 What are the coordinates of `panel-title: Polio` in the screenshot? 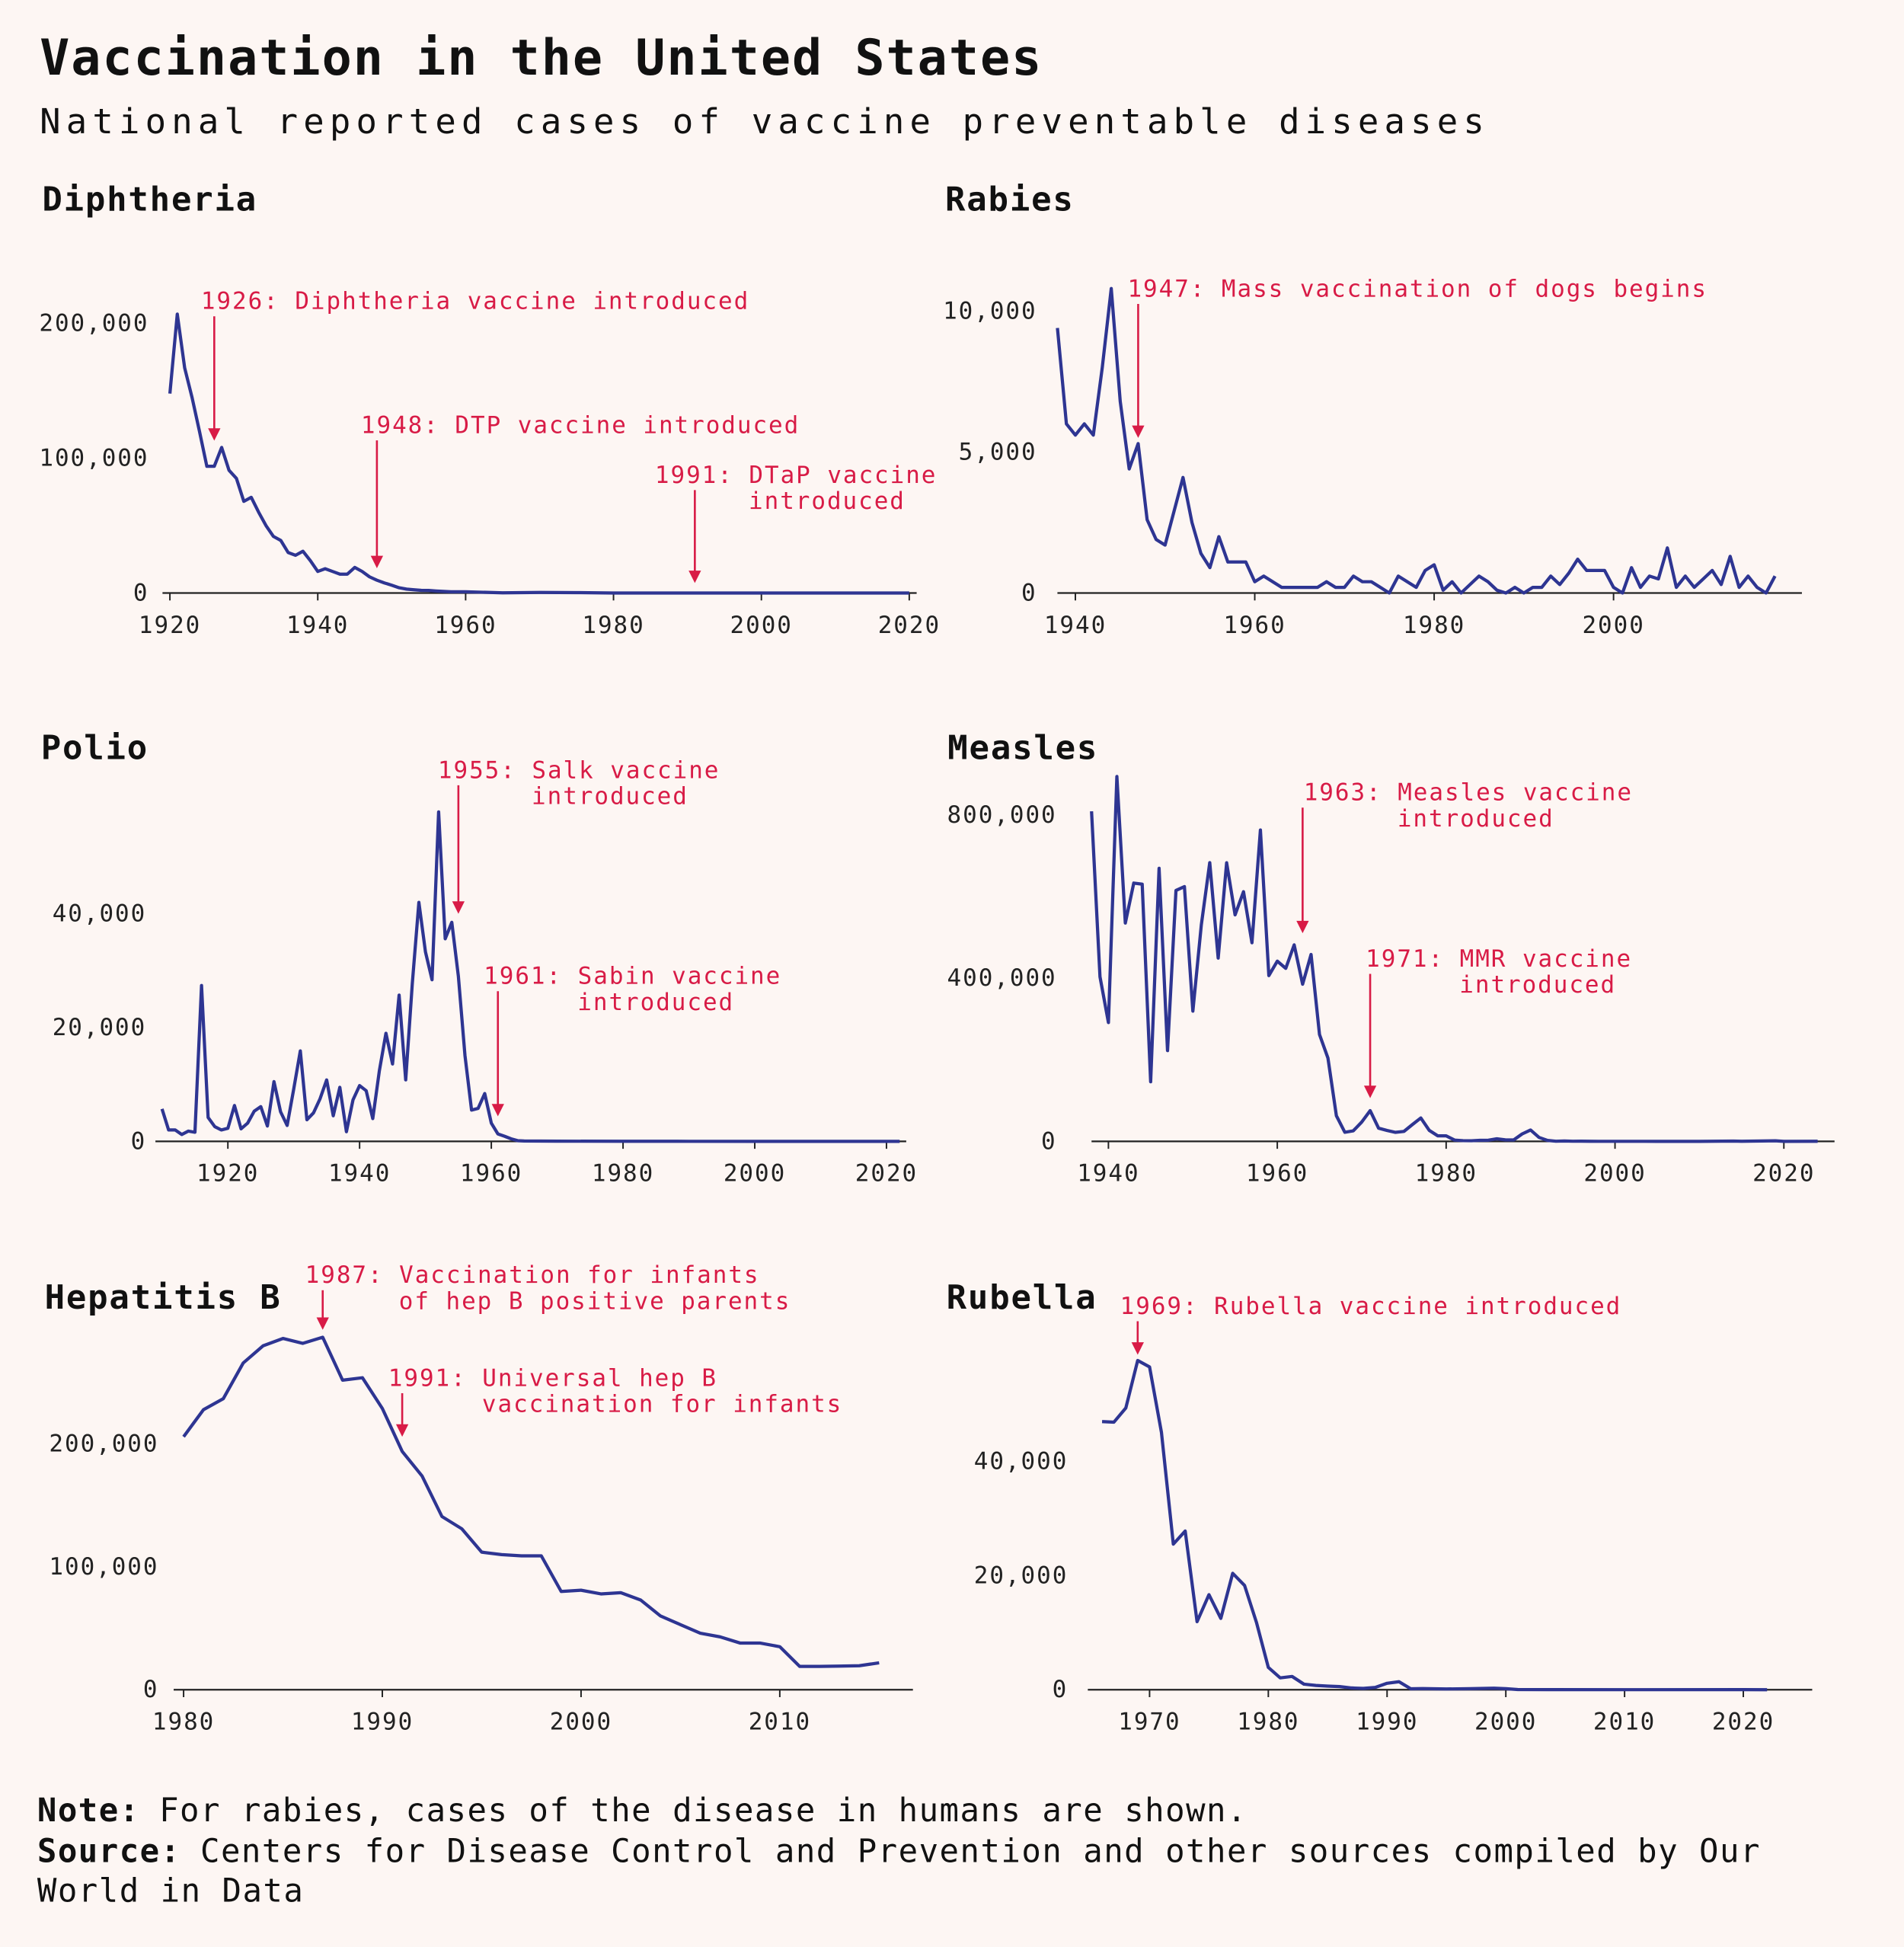 It's located at (95, 748).